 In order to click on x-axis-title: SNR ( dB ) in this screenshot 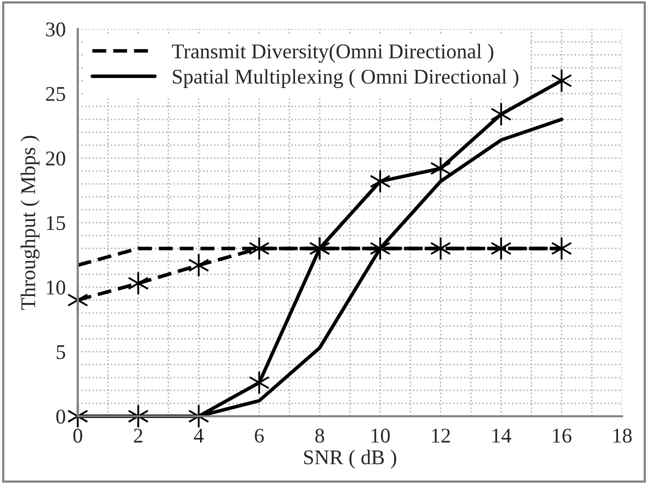, I will do `click(350, 459)`.